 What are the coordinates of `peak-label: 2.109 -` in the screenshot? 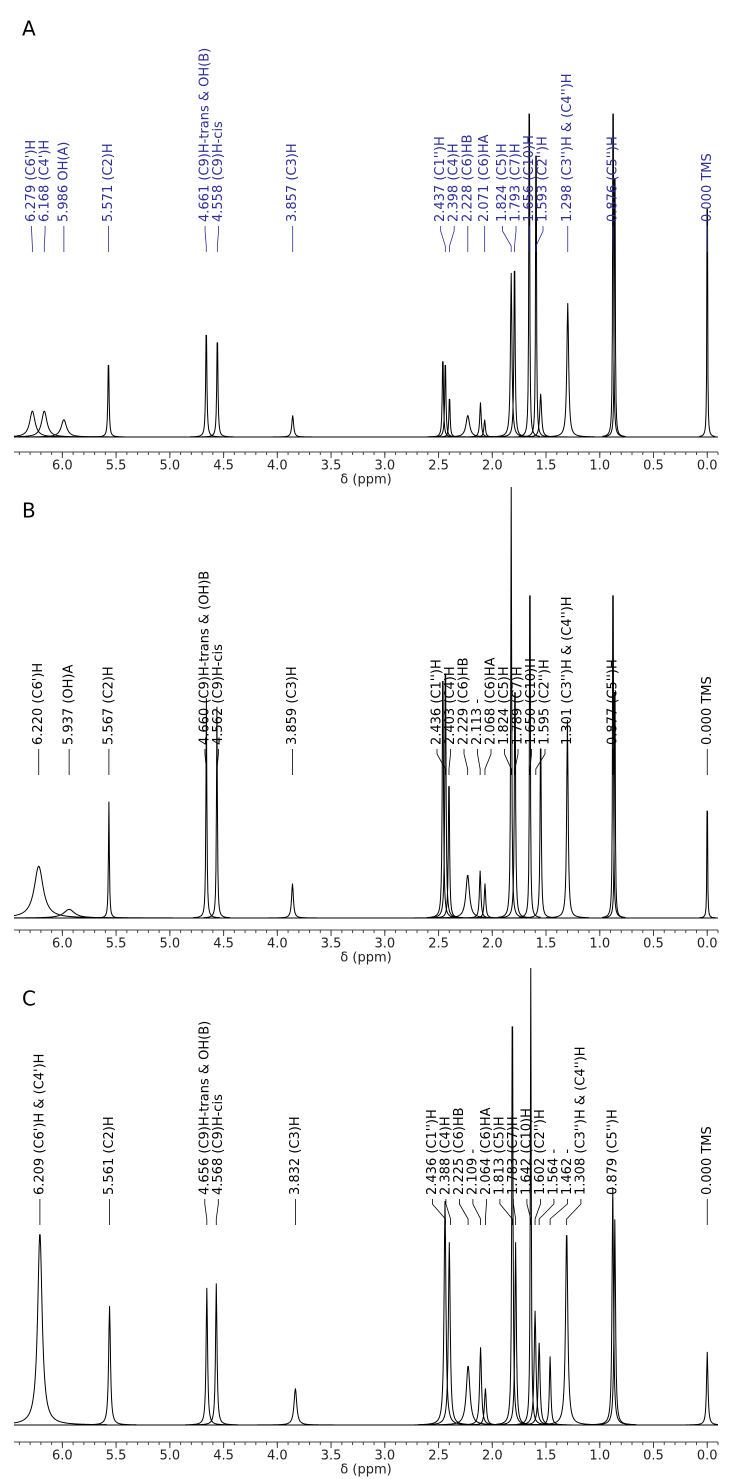 It's located at (472, 1172).